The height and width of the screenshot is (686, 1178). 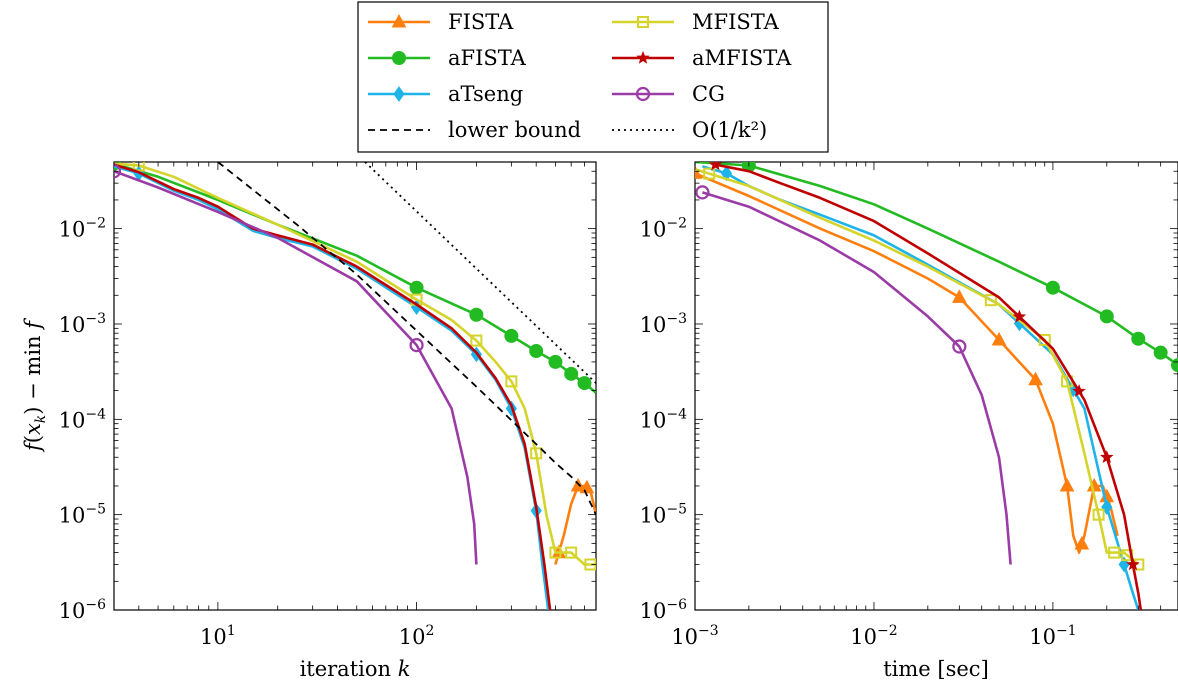 What do you see at coordinates (689, 130) in the screenshot?
I see `legend-entry: O(1/k²)` at bounding box center [689, 130].